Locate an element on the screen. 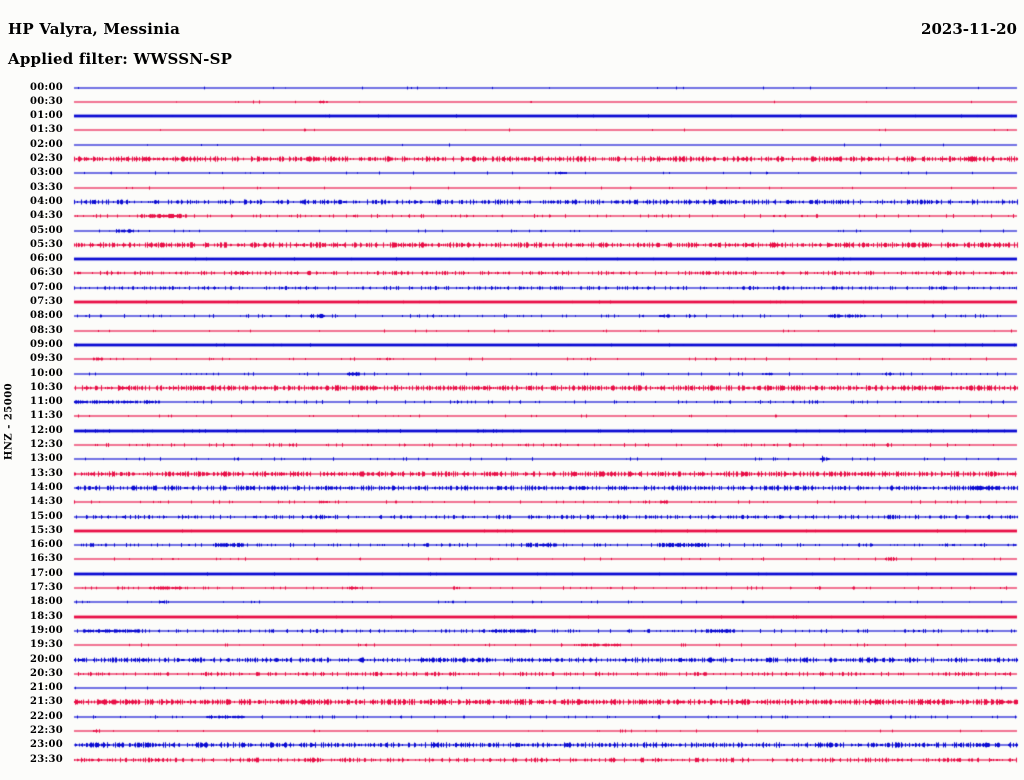 Image resolution: width=1024 pixels, height=780 pixels. trace-time-label: 03:30 is located at coordinates (46, 187).